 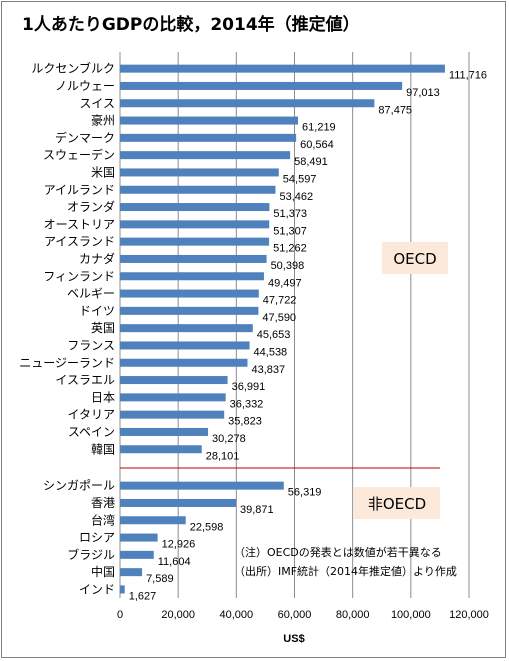 I want to click on data-label: 50,398, so click(x=288, y=266).